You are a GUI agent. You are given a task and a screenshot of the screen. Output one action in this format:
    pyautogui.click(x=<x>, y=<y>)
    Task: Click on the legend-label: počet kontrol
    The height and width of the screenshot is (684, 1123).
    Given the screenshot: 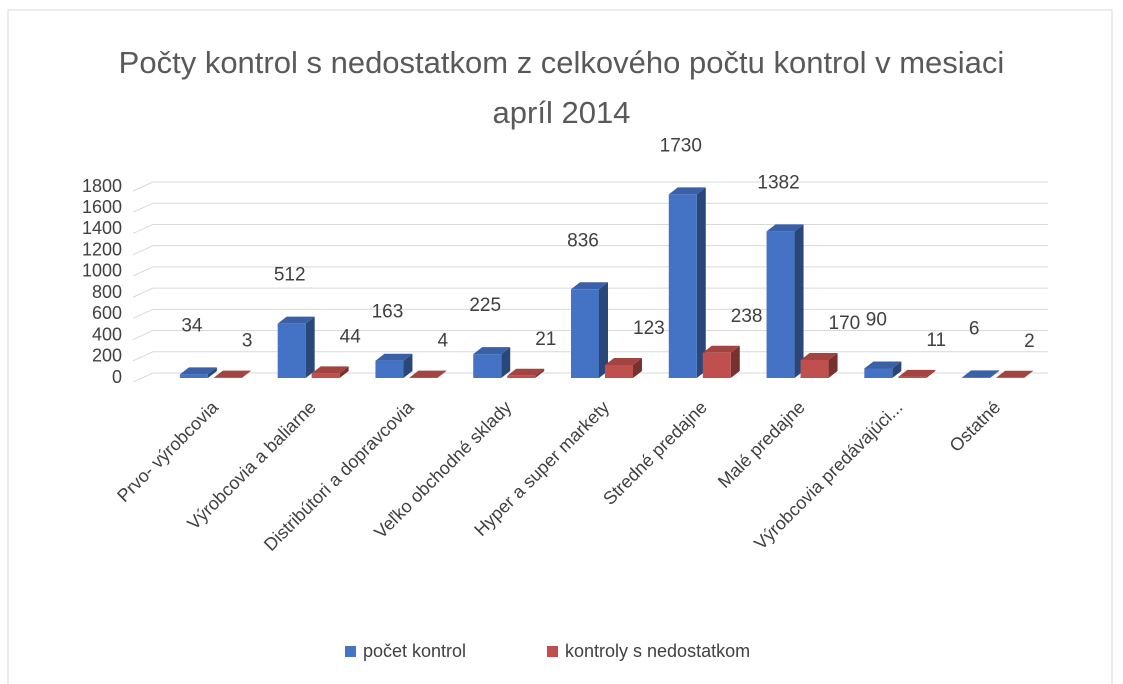 What is the action you would take?
    pyautogui.click(x=414, y=651)
    